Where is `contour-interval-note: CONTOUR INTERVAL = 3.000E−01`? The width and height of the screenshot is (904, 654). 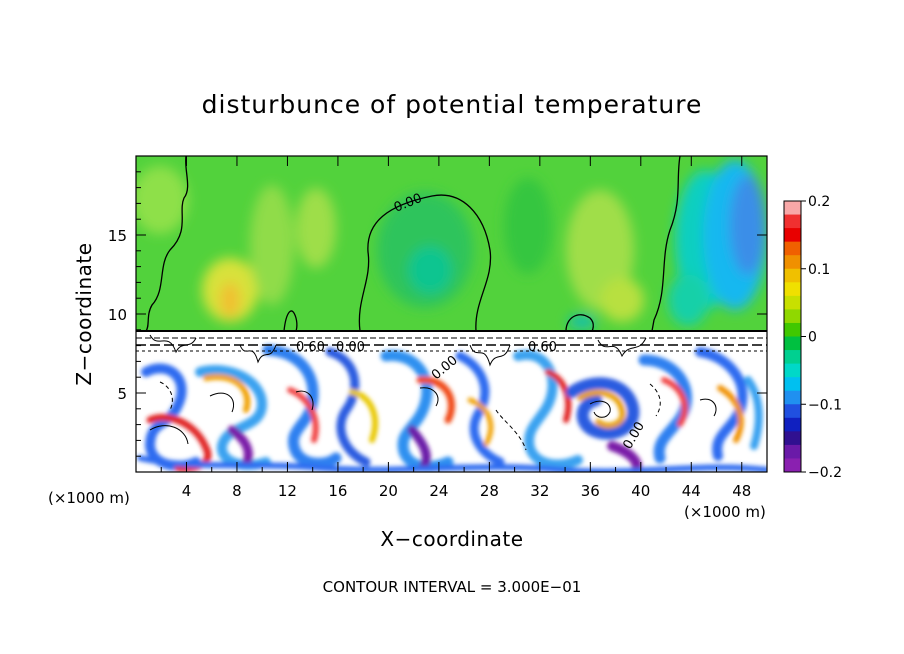 contour-interval-note: CONTOUR INTERVAL = 3.000E−01 is located at coordinates (452, 587).